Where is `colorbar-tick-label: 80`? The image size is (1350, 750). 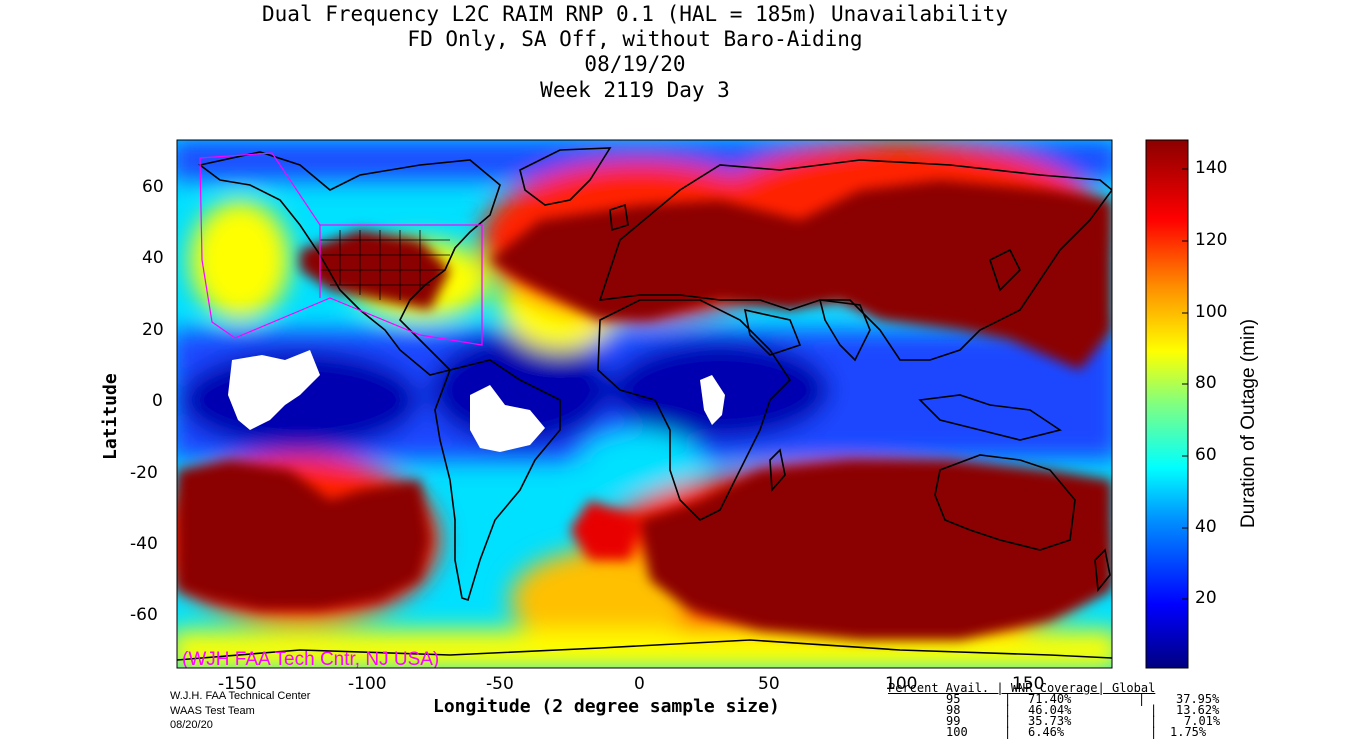
colorbar-tick-label: 80 is located at coordinates (1206, 383).